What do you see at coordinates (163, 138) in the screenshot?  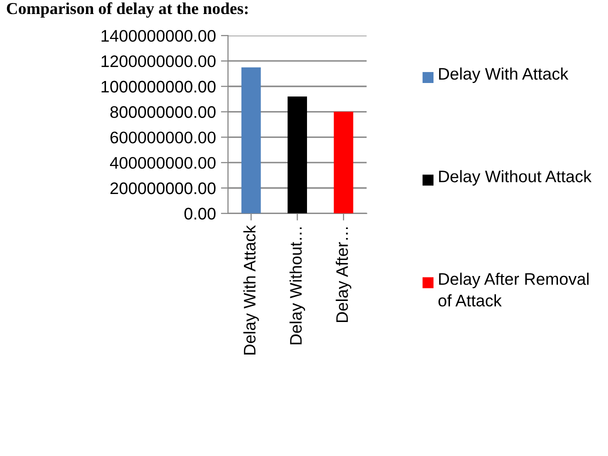 I see `y-tick-label: 600000000.00` at bounding box center [163, 138].